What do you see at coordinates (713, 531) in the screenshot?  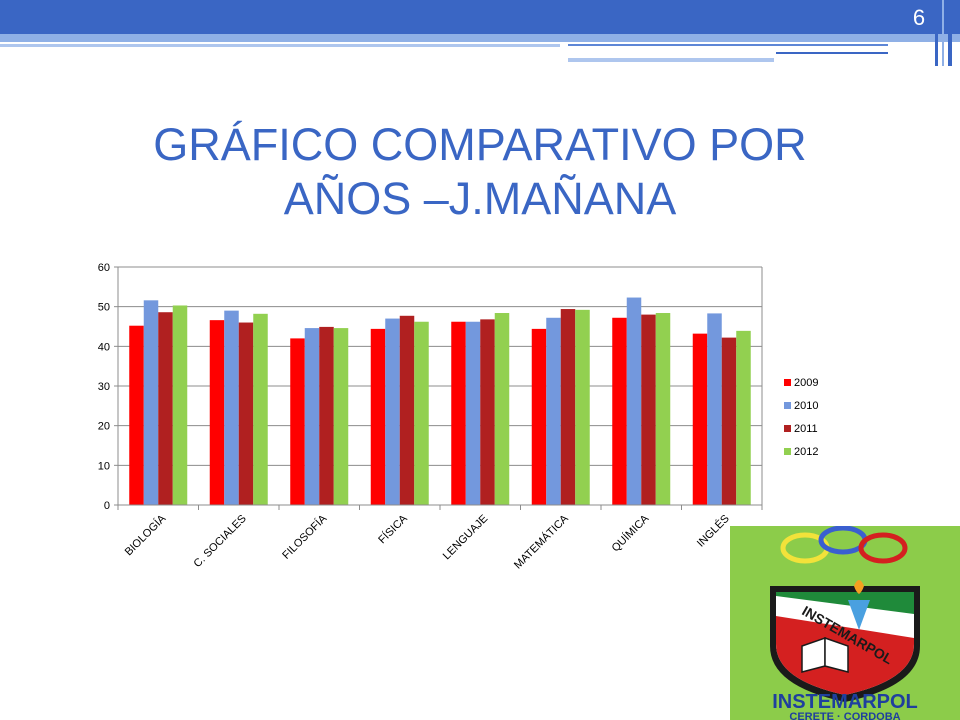 I see `x-tick-label: INGLÉS` at bounding box center [713, 531].